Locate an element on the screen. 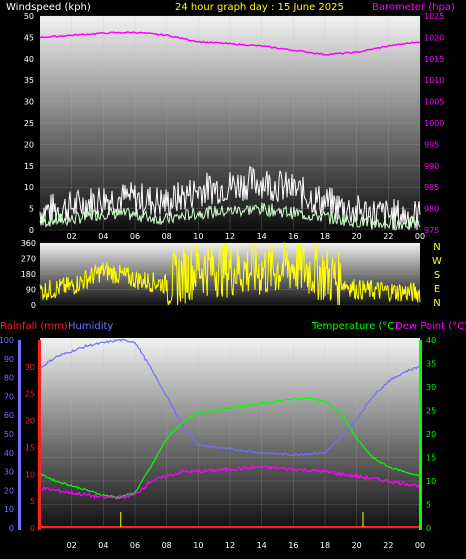  humidity-y-tick: 60 is located at coordinates (9, 415).